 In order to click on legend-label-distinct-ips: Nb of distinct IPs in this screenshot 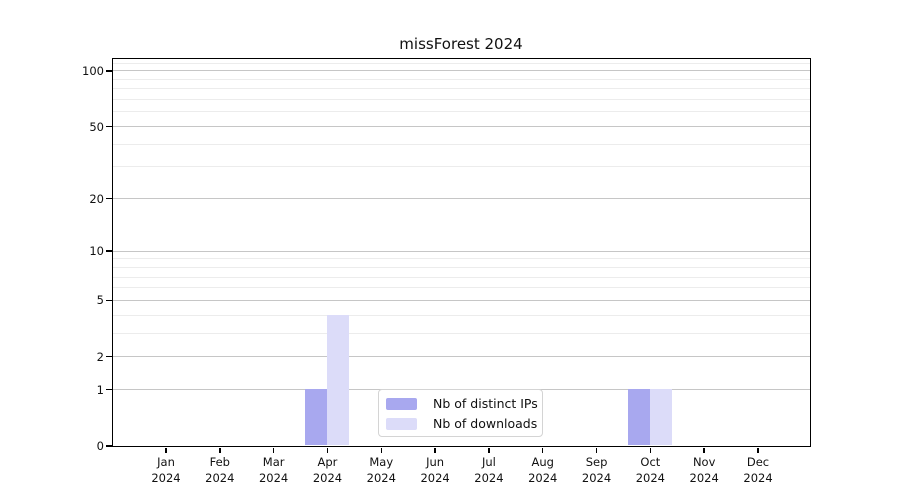, I will do `click(485, 403)`.